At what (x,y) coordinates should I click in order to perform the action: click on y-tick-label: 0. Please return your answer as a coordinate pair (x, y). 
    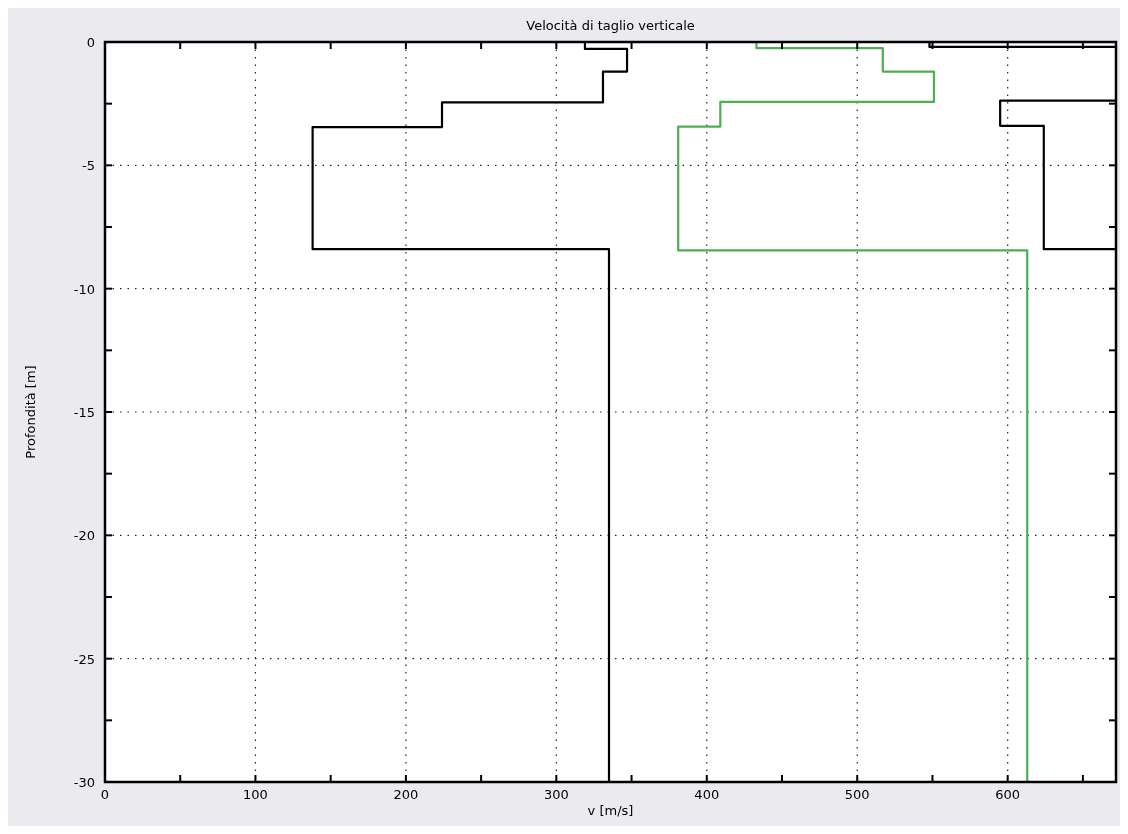
    Looking at the image, I should click on (90, 42).